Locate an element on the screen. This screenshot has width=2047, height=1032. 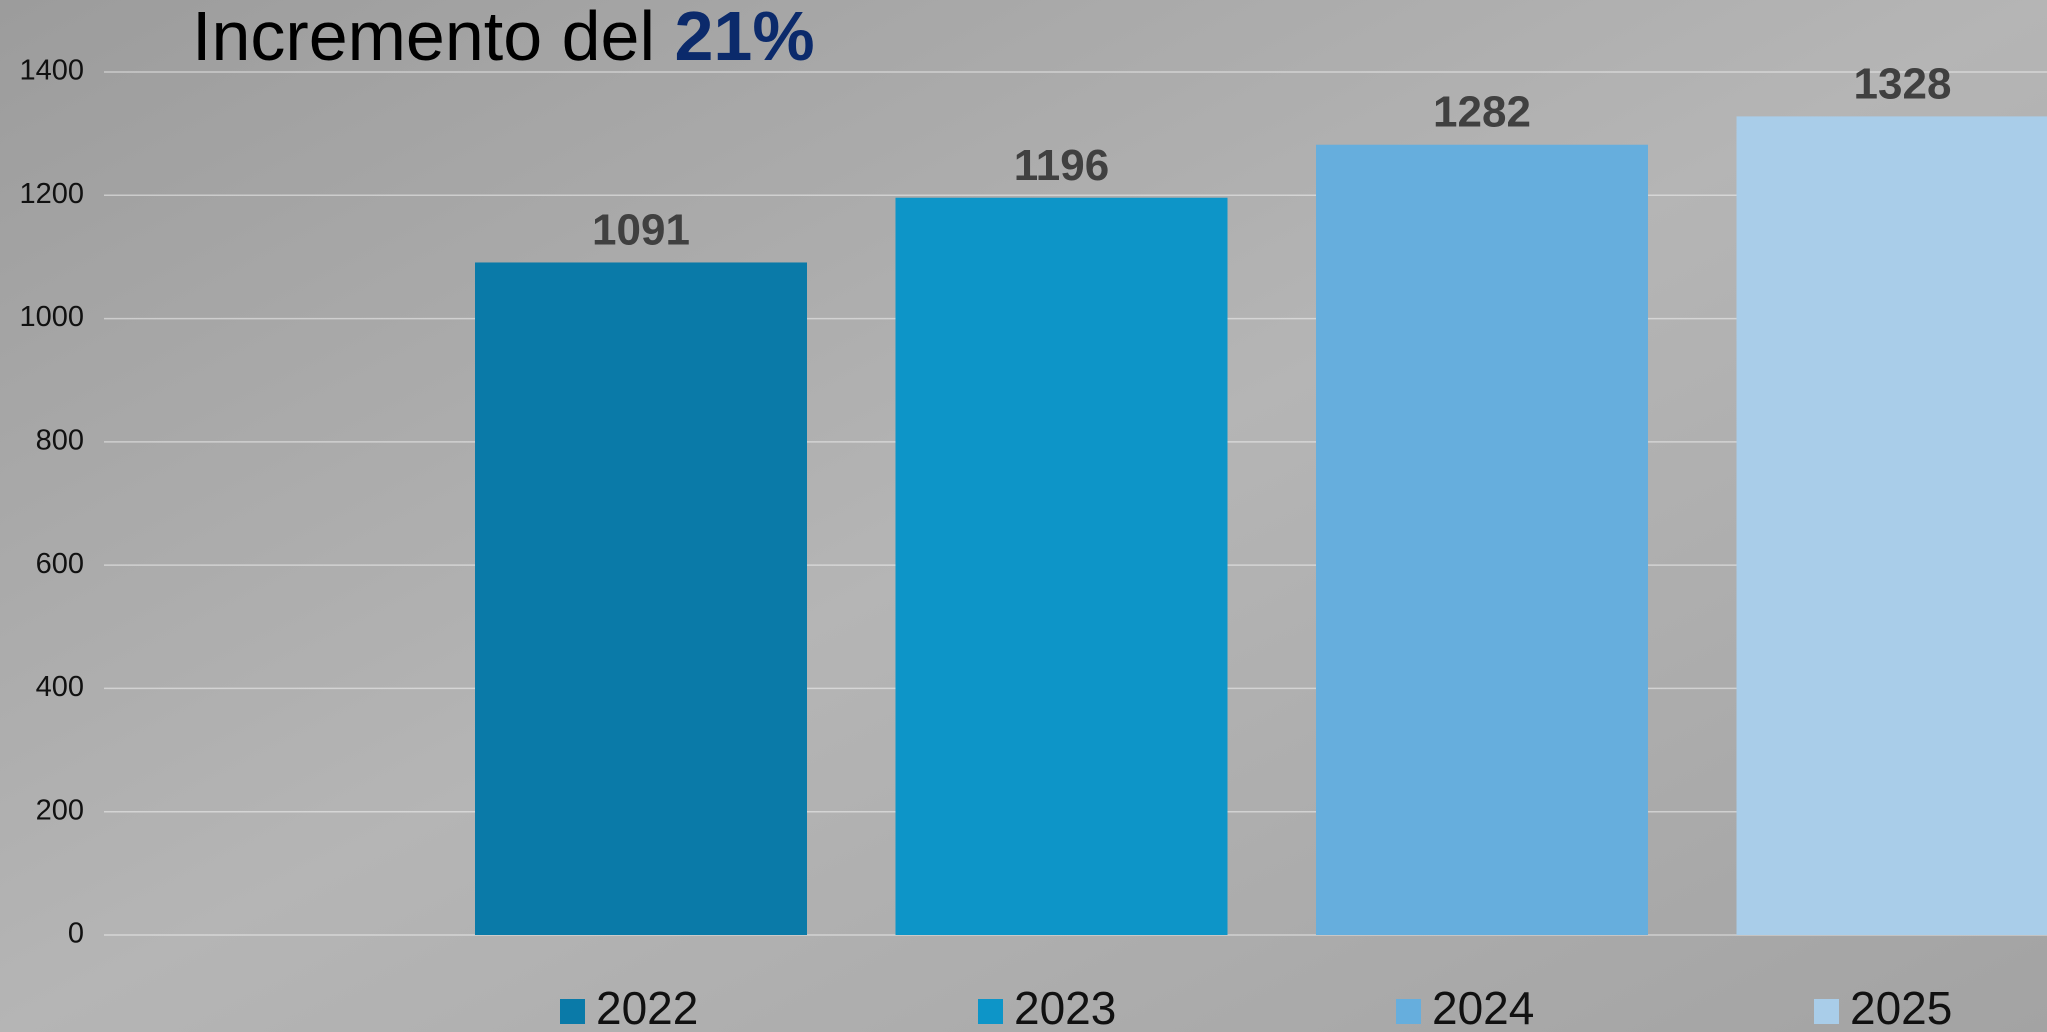
y-tick-label: 600 is located at coordinates (60, 564).